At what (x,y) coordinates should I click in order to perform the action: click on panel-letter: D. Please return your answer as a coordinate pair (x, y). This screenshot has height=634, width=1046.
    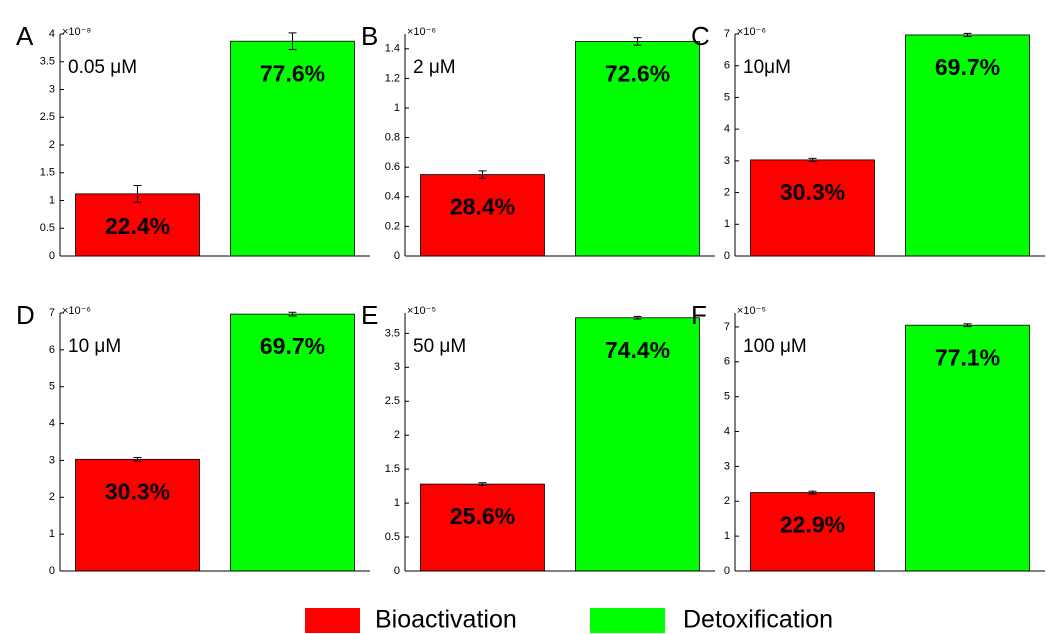
    Looking at the image, I should click on (25, 315).